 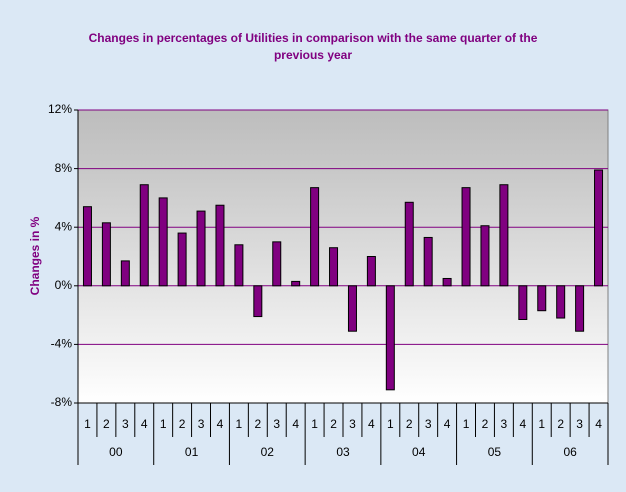 What do you see at coordinates (343, 452) in the screenshot?
I see `group-label: 03` at bounding box center [343, 452].